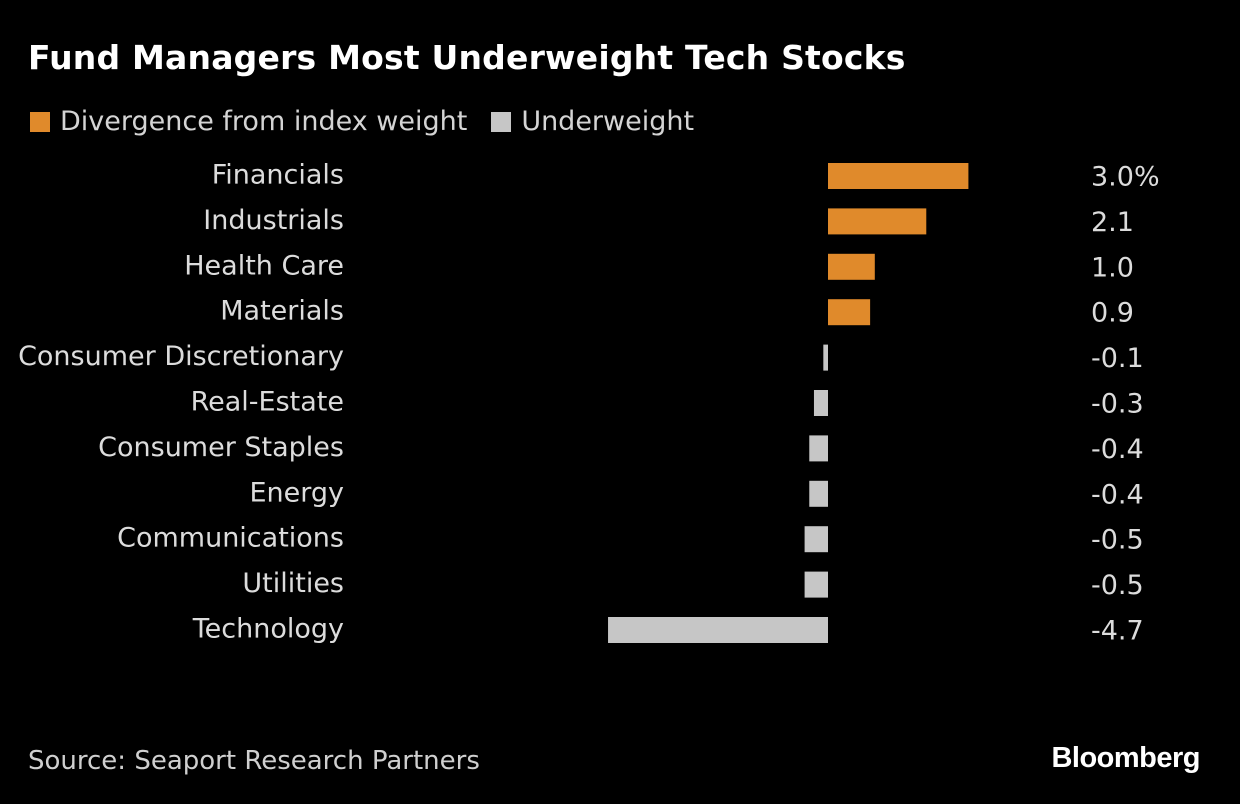 This screenshot has height=804, width=1240. I want to click on value-label: -0.1, so click(1117, 358).